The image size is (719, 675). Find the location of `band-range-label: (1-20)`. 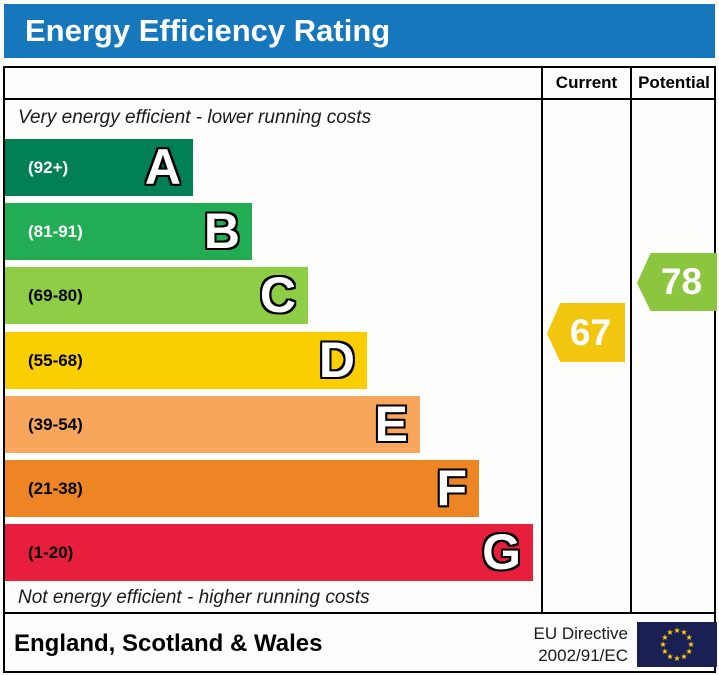

band-range-label: (1-20) is located at coordinates (51, 552).